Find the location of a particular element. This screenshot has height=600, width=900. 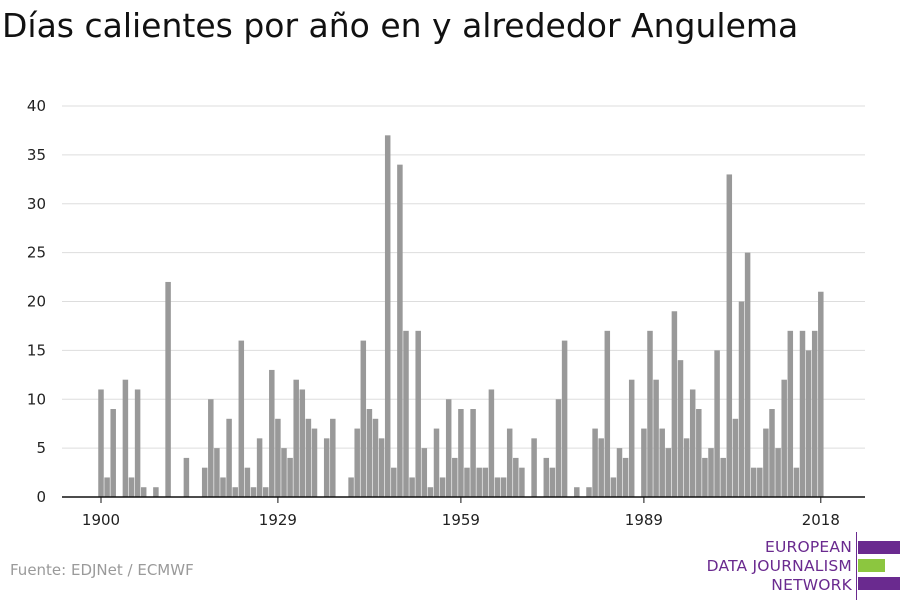

bar-1935 is located at coordinates (314, 462).